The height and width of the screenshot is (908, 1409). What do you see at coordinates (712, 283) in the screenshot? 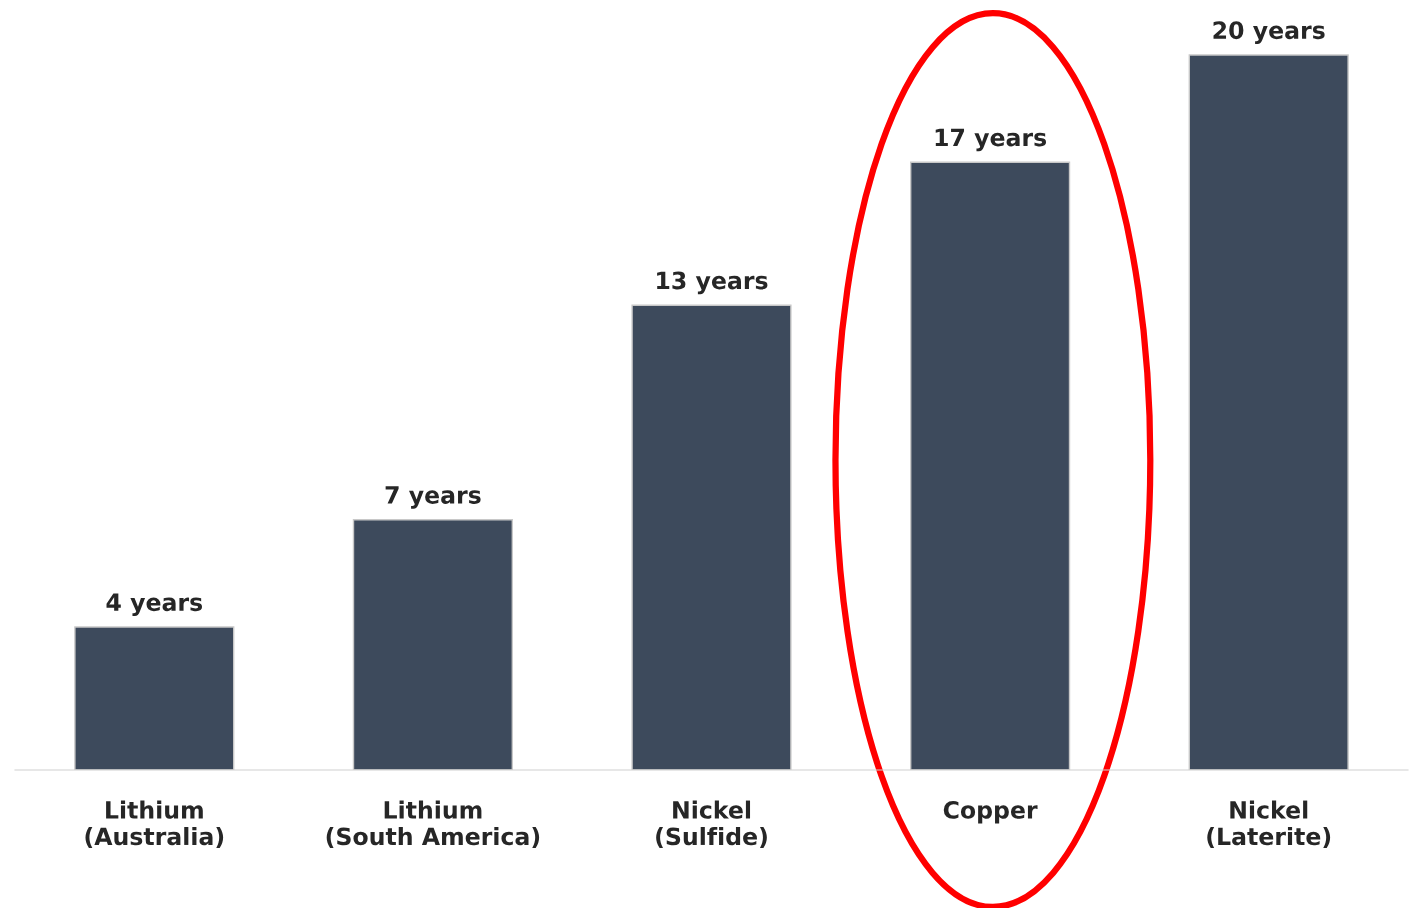
I see `data-label: 13 years` at bounding box center [712, 283].